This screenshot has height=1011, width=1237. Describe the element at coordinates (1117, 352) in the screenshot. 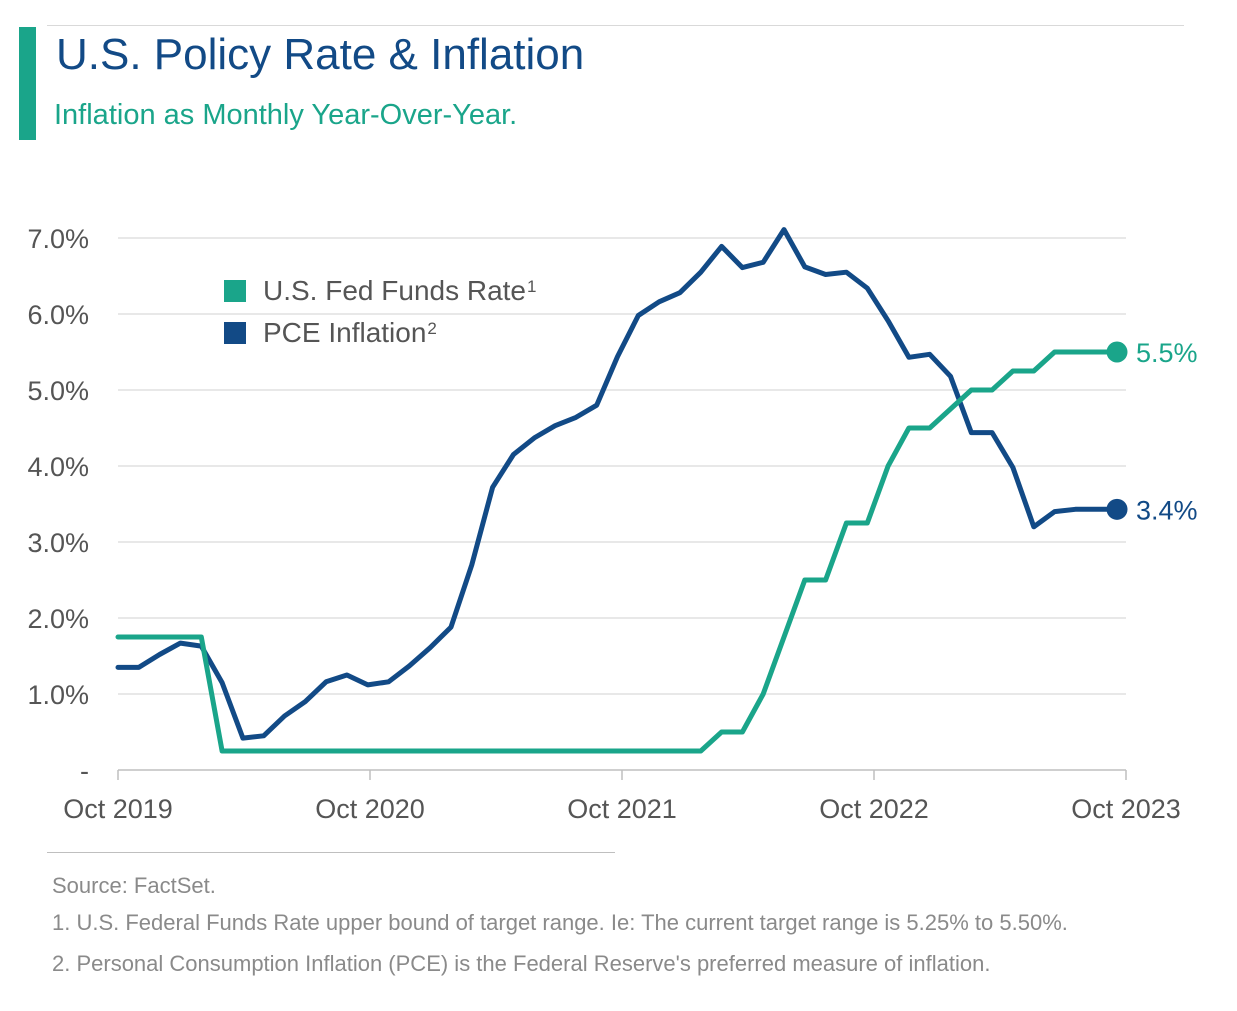

I see `end-marker-fed-funds` at that location.